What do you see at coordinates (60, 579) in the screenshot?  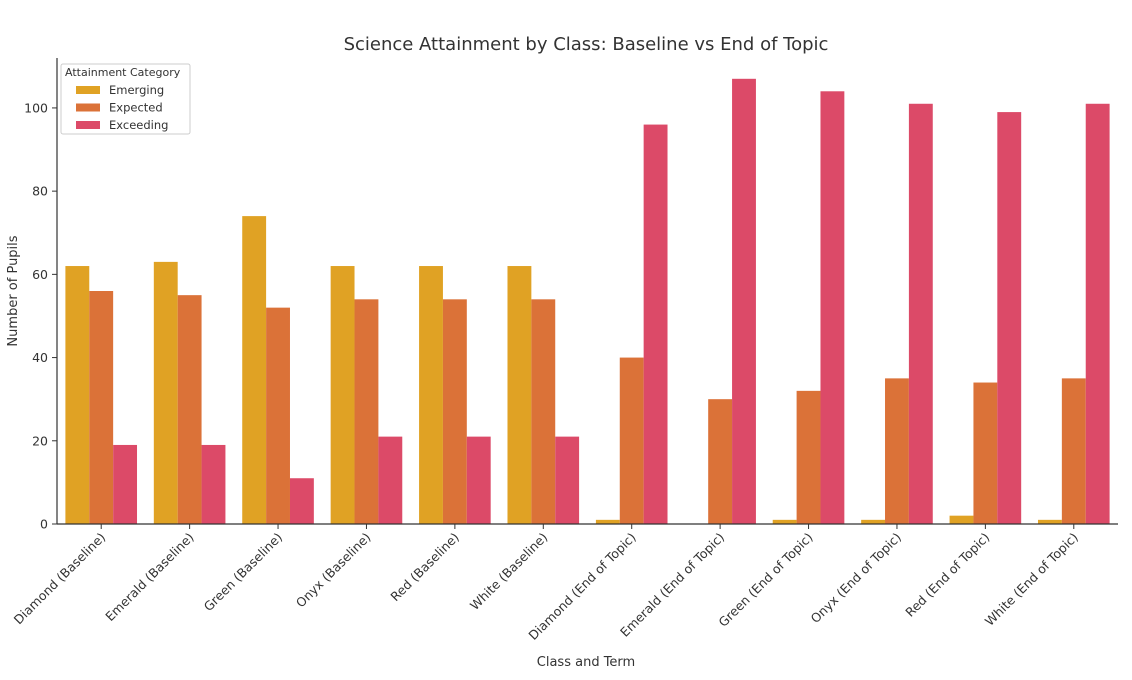 I see `x-tick-label: Diamond (Baseline)` at bounding box center [60, 579].